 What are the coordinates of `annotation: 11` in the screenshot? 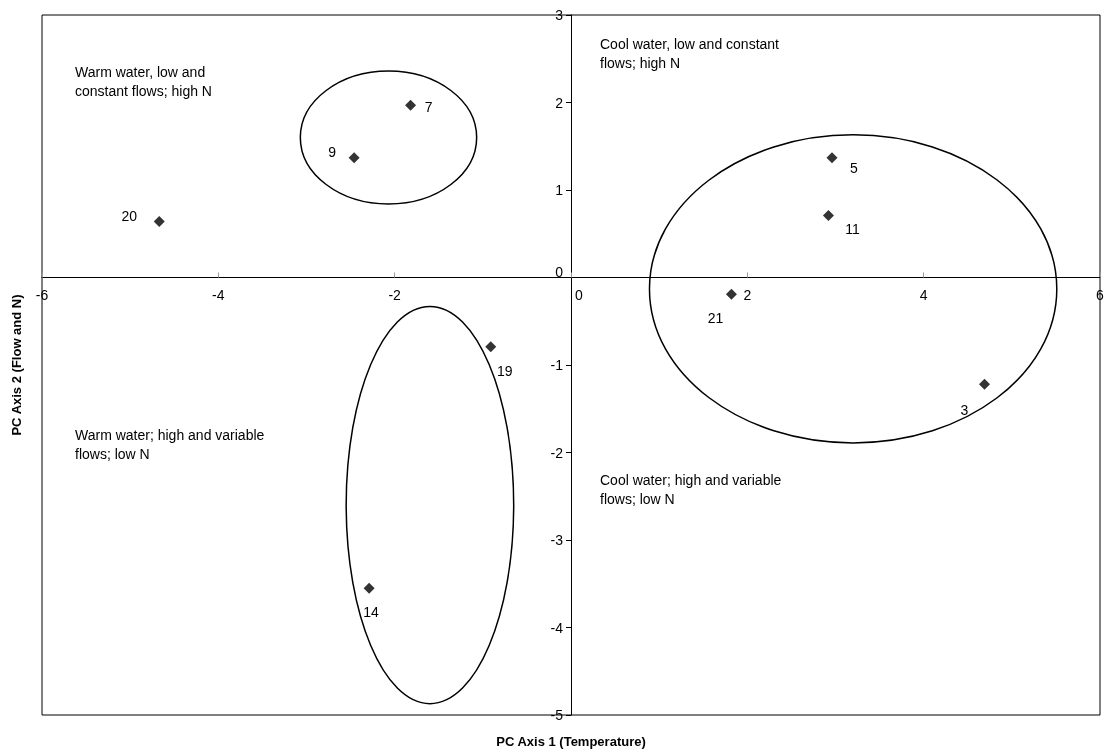 It's located at (852, 229).